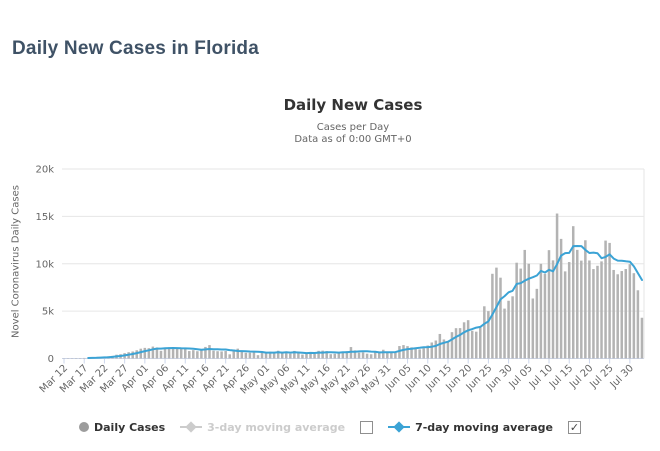  What do you see at coordinates (84, 427) in the screenshot?
I see `daily-cases-marker-icon` at bounding box center [84, 427].